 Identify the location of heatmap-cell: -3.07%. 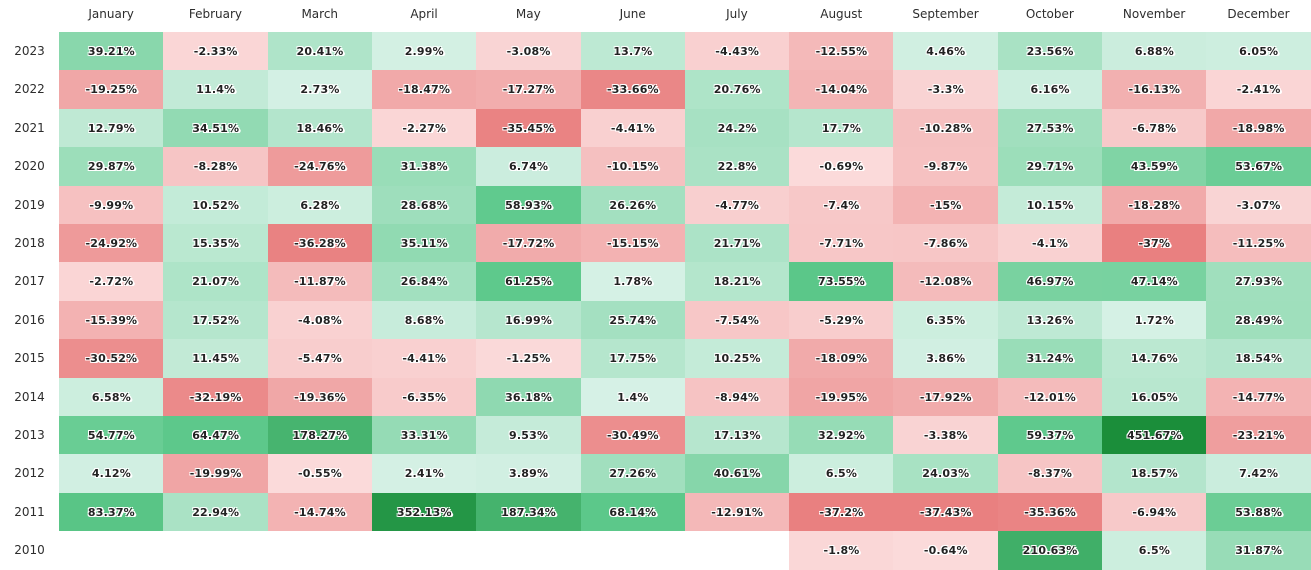
(1258, 205).